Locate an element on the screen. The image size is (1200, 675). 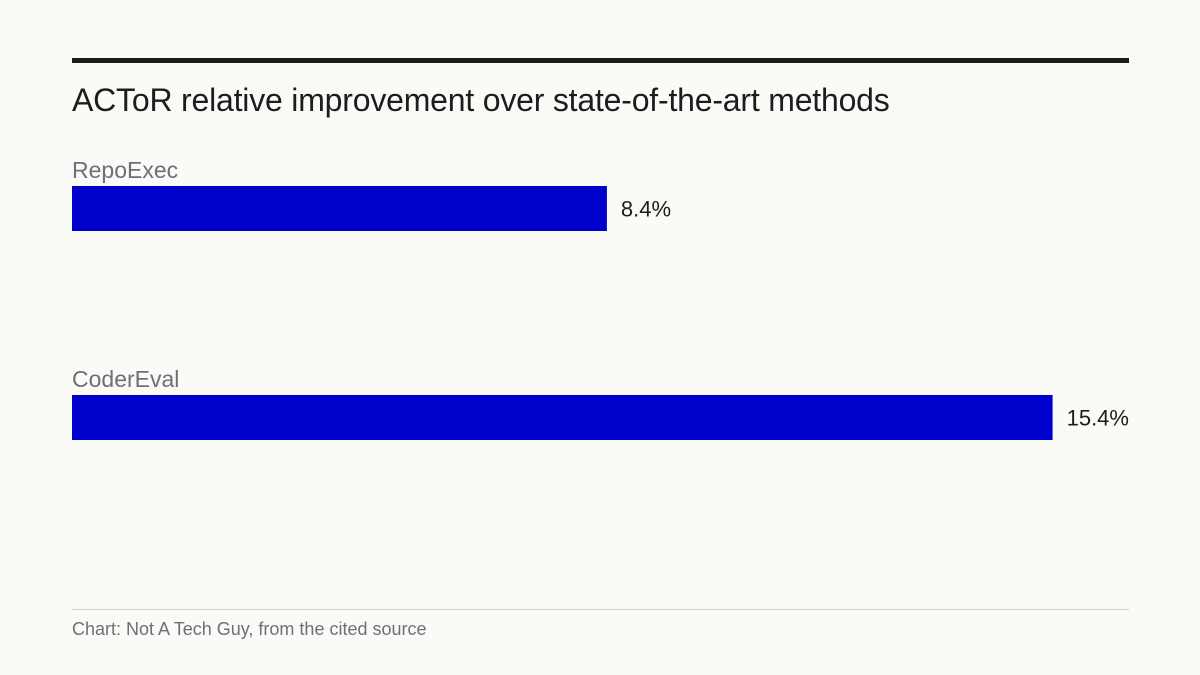
top-rule is located at coordinates (600, 60).